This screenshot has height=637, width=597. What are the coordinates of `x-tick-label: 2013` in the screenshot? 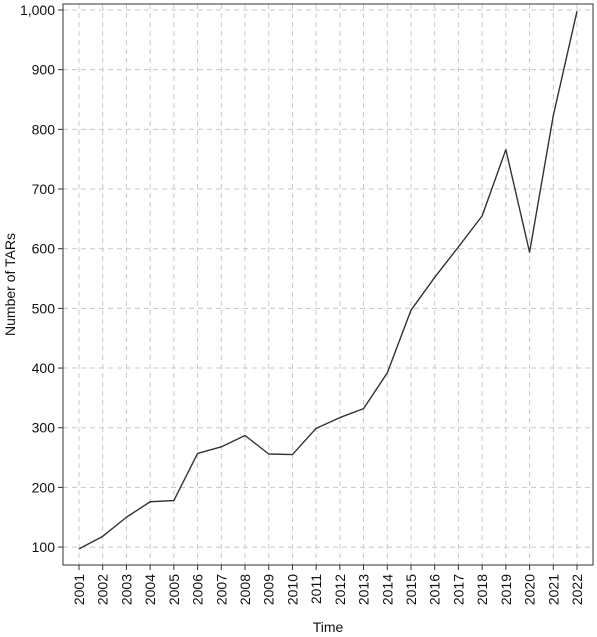 It's located at (364, 589).